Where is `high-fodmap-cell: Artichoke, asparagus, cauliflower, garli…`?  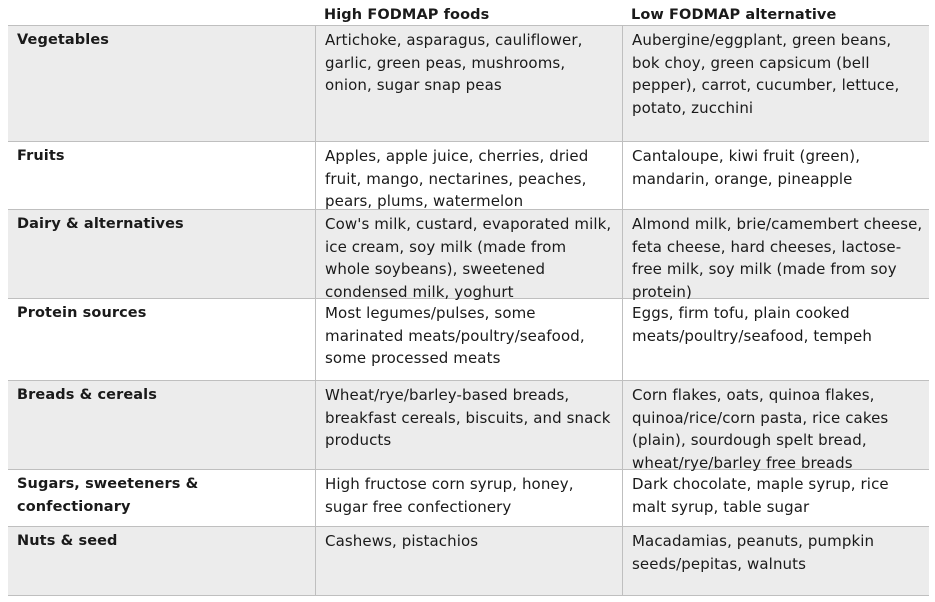
high-fodmap-cell: Artichoke, asparagus, cauliflower, garli… is located at coordinates (468, 83).